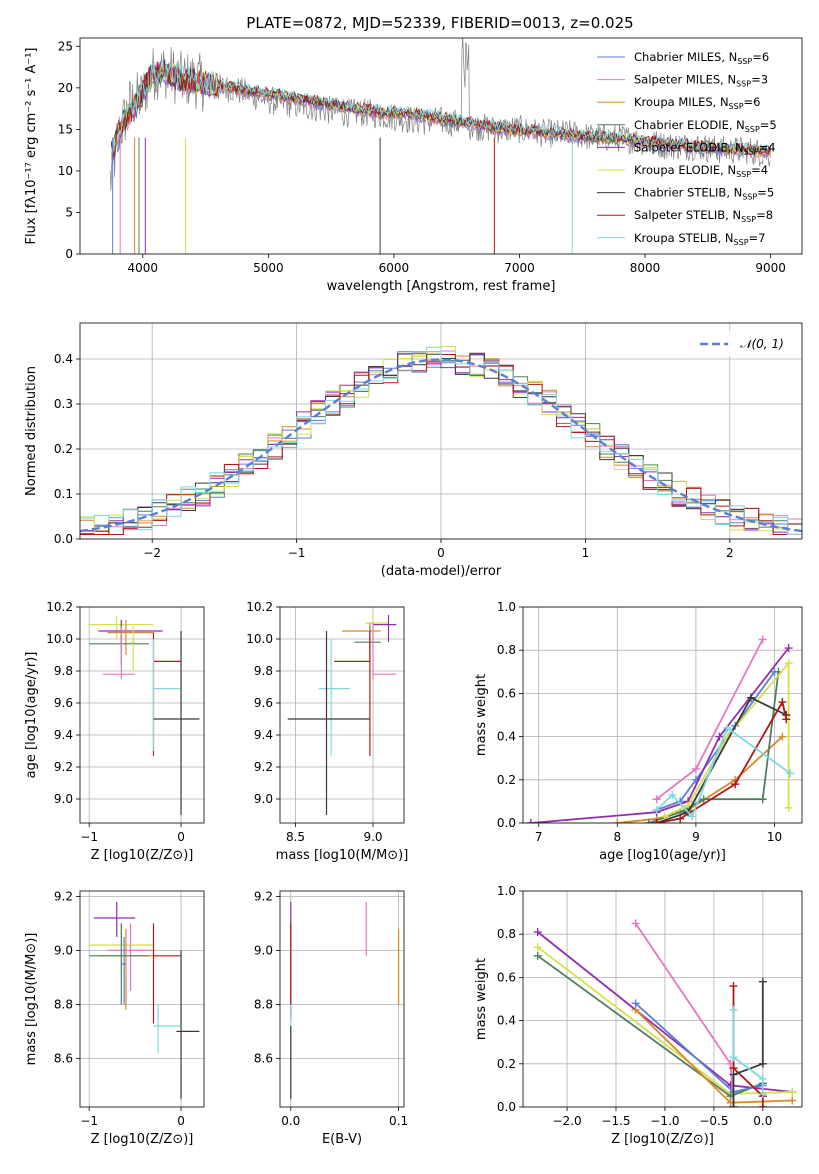 This screenshot has width=819, height=1174. I want to click on model-spectrum-kroupa_miles, so click(441, 111).